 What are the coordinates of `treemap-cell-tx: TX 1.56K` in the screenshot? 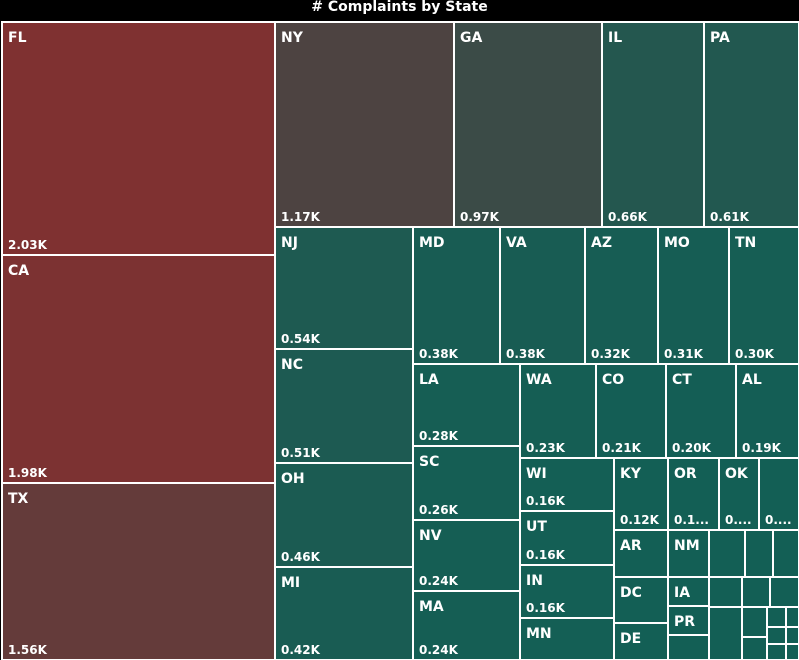 It's located at (138, 571).